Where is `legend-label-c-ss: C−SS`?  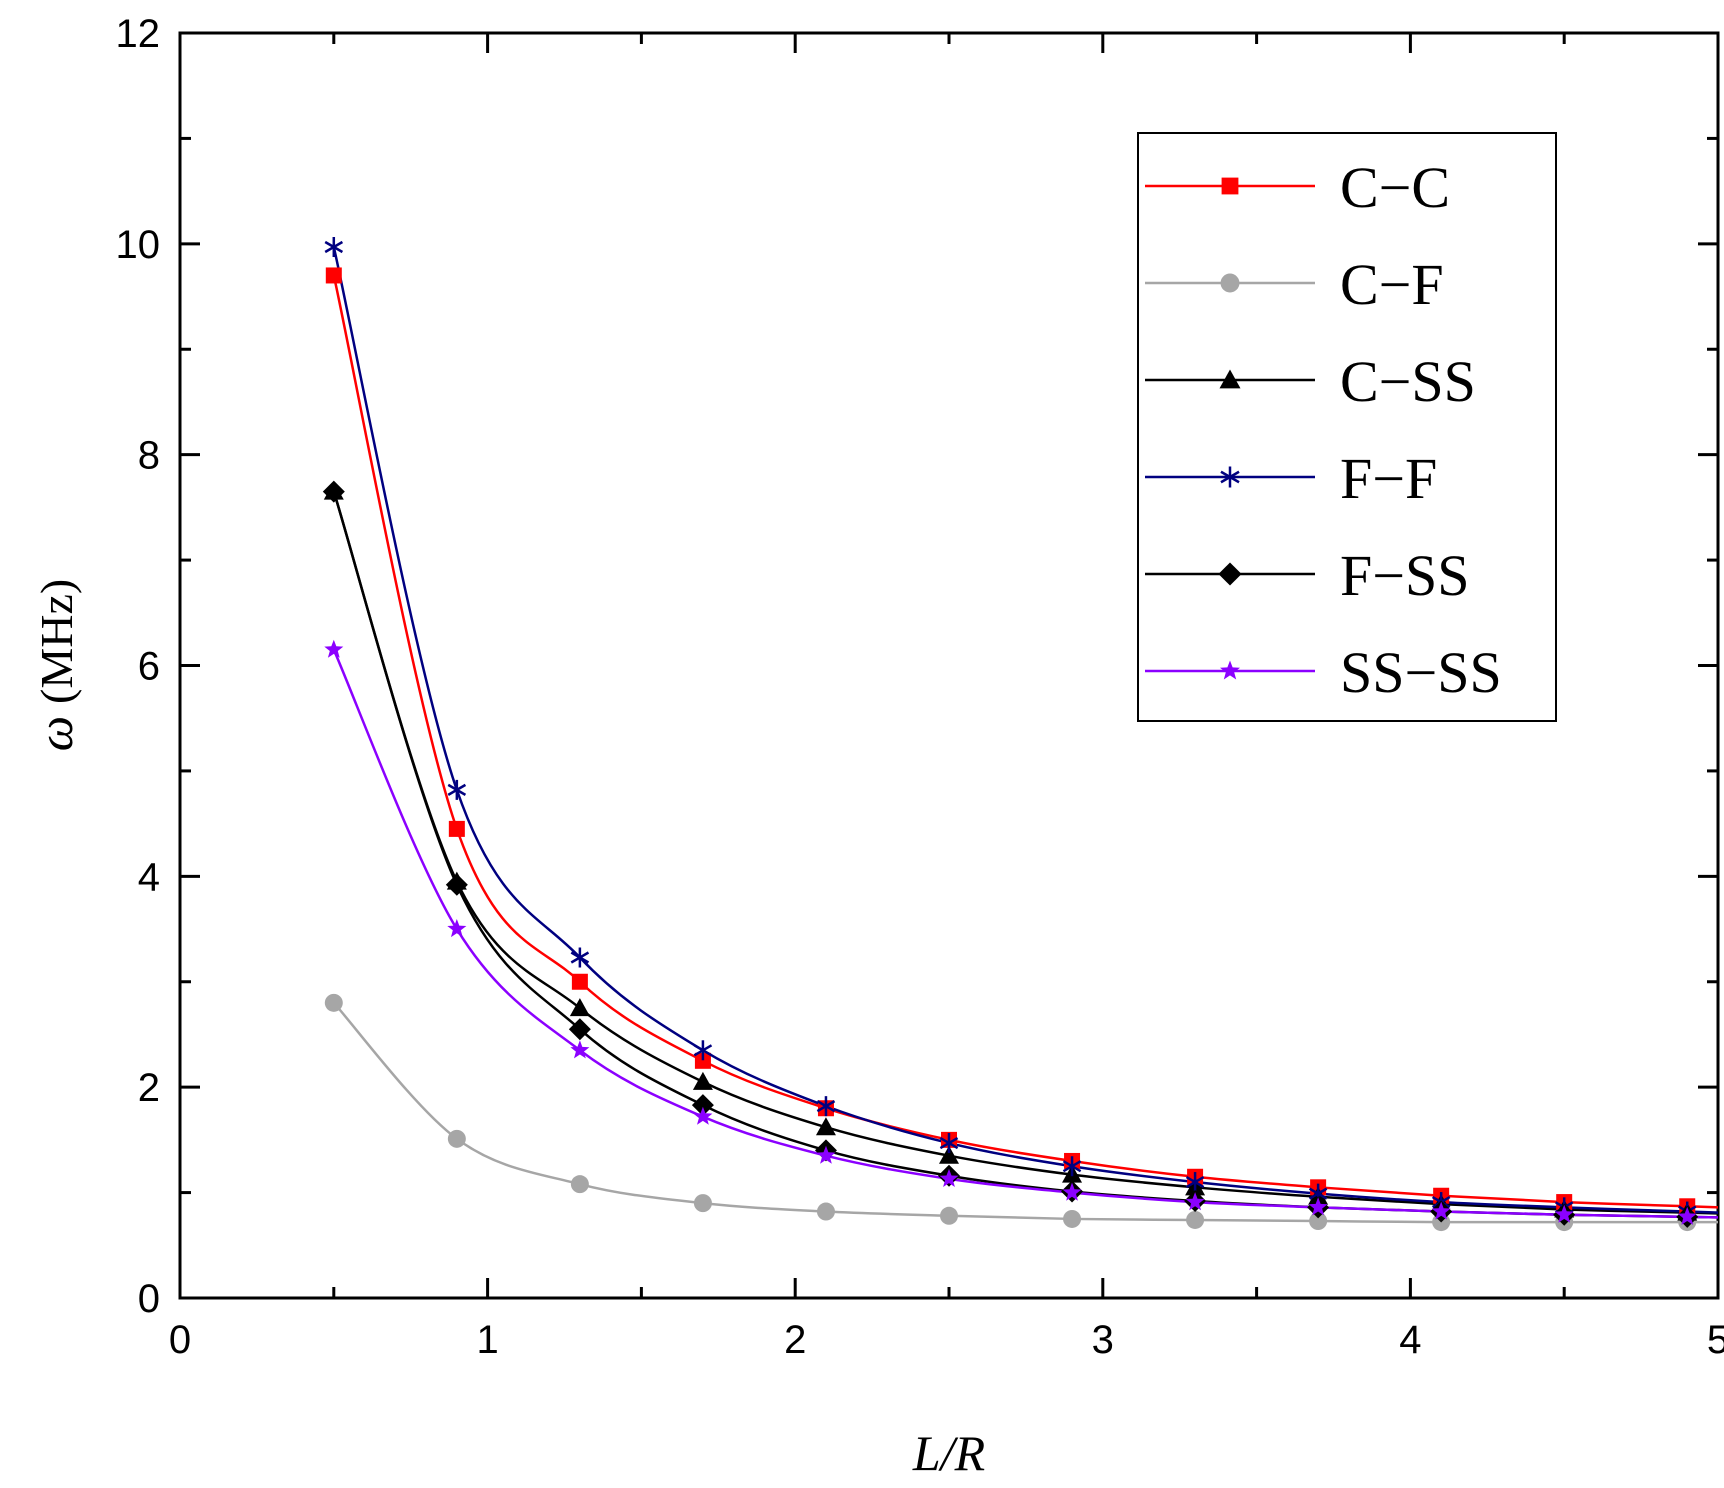
legend-label-c-ss: C−SS is located at coordinates (1408, 381).